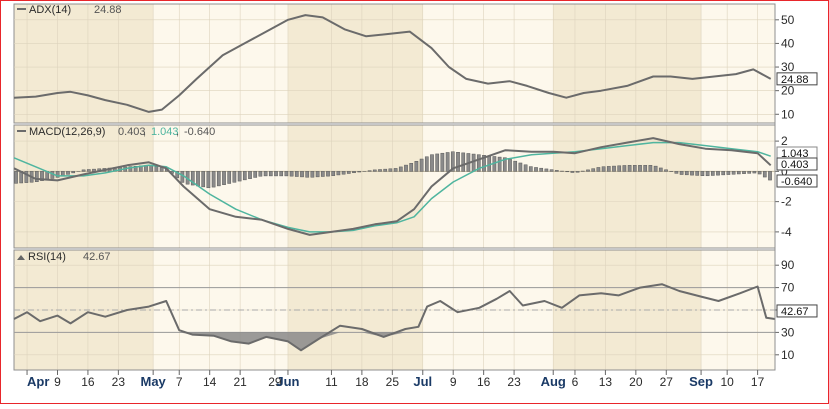  Describe the element at coordinates (667, 382) in the screenshot. I see `x-axis-day-label: 27` at that location.